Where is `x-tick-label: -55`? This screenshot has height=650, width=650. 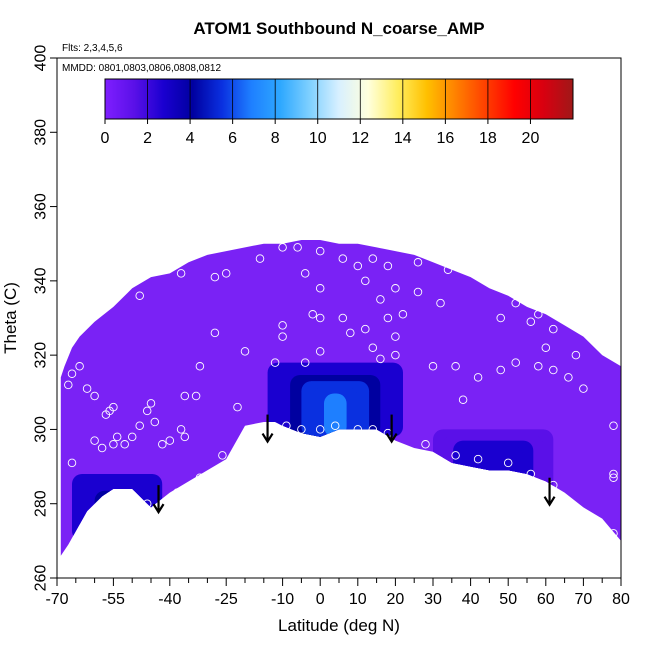
x-tick-label: -55 is located at coordinates (113, 599).